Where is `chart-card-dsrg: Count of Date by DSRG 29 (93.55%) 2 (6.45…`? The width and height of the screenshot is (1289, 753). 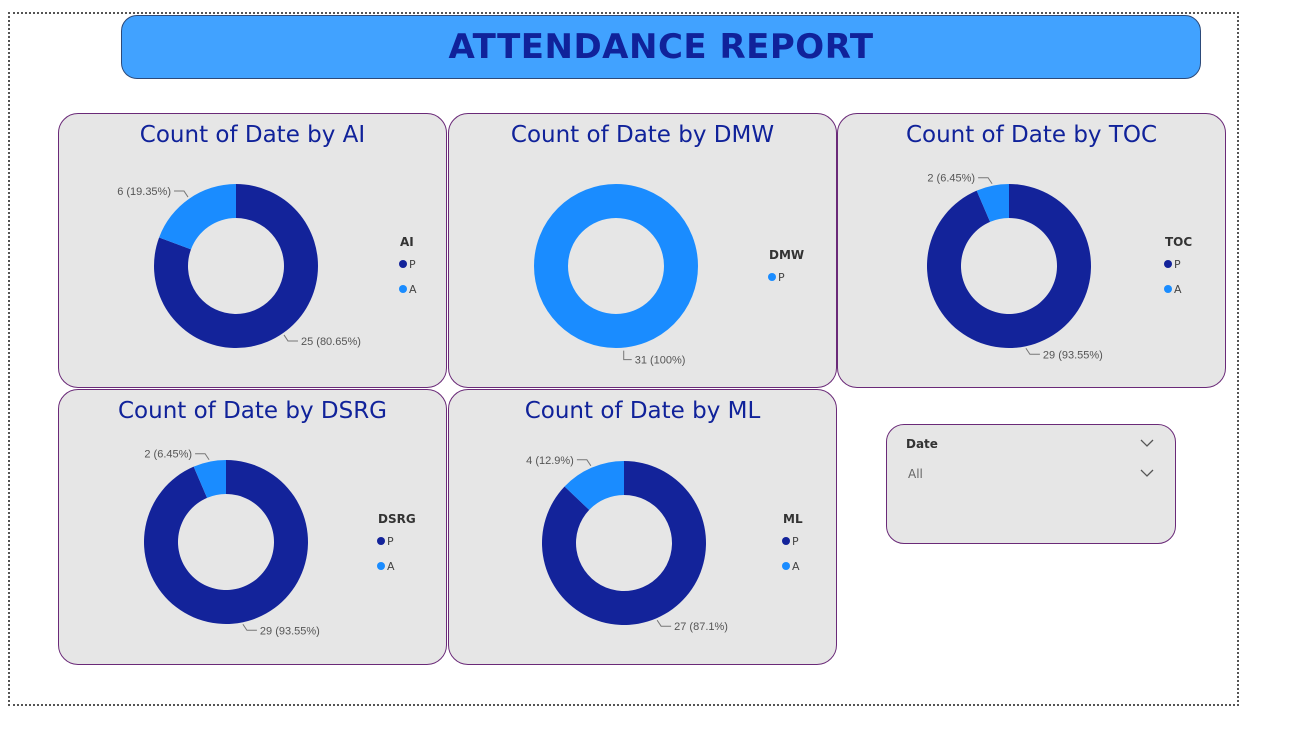
chart-card-dsrg: Count of Date by DSRG 29 (93.55%) 2 (6.45… is located at coordinates (252, 527).